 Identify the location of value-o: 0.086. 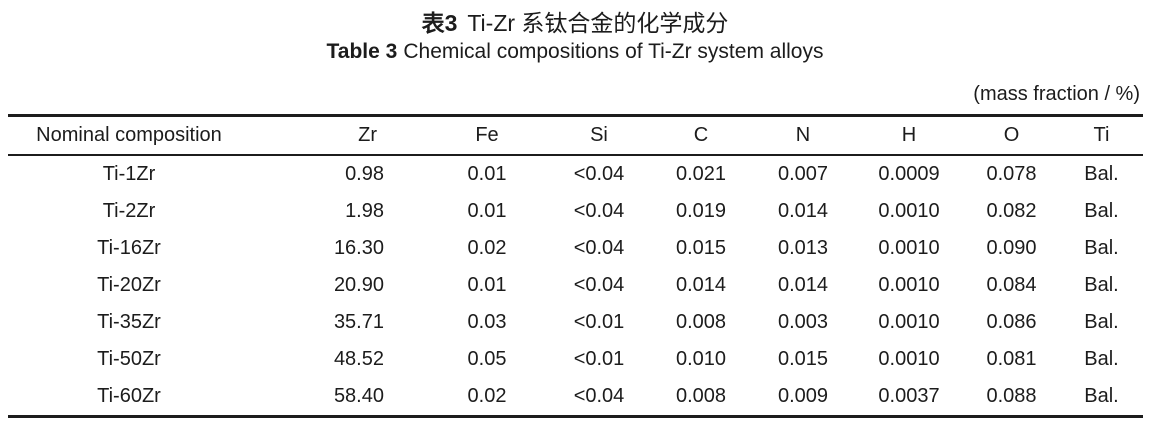
(1011, 322).